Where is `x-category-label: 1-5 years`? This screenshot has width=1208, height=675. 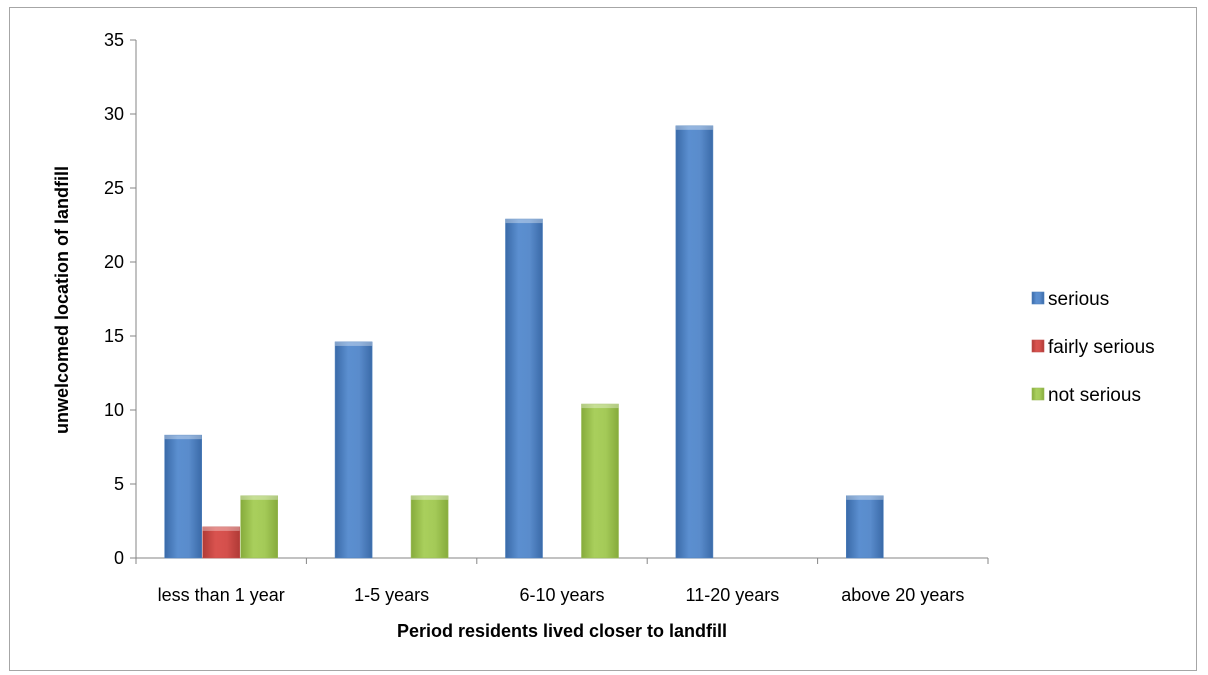
x-category-label: 1-5 years is located at coordinates (391, 595).